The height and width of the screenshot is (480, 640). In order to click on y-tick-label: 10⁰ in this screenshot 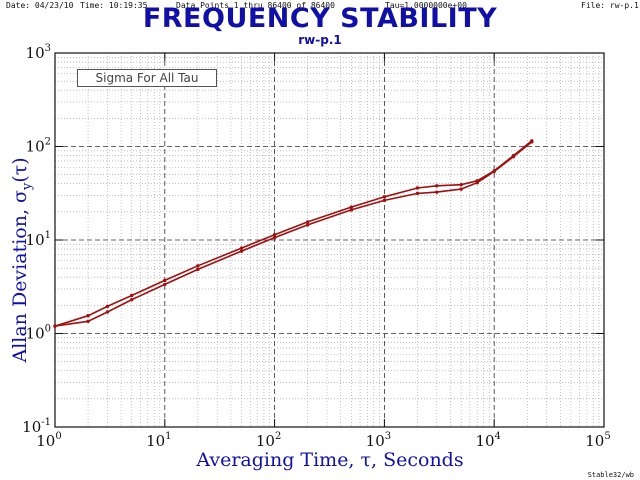, I will do `click(38, 333)`.